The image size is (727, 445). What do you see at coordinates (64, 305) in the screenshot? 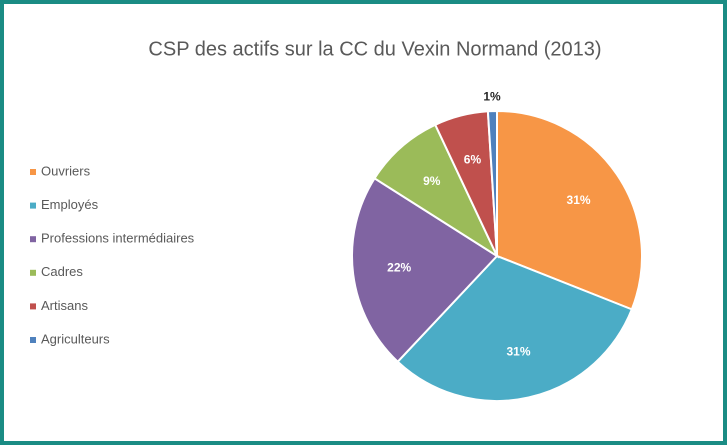
I see `legend-label: Artisans` at bounding box center [64, 305].